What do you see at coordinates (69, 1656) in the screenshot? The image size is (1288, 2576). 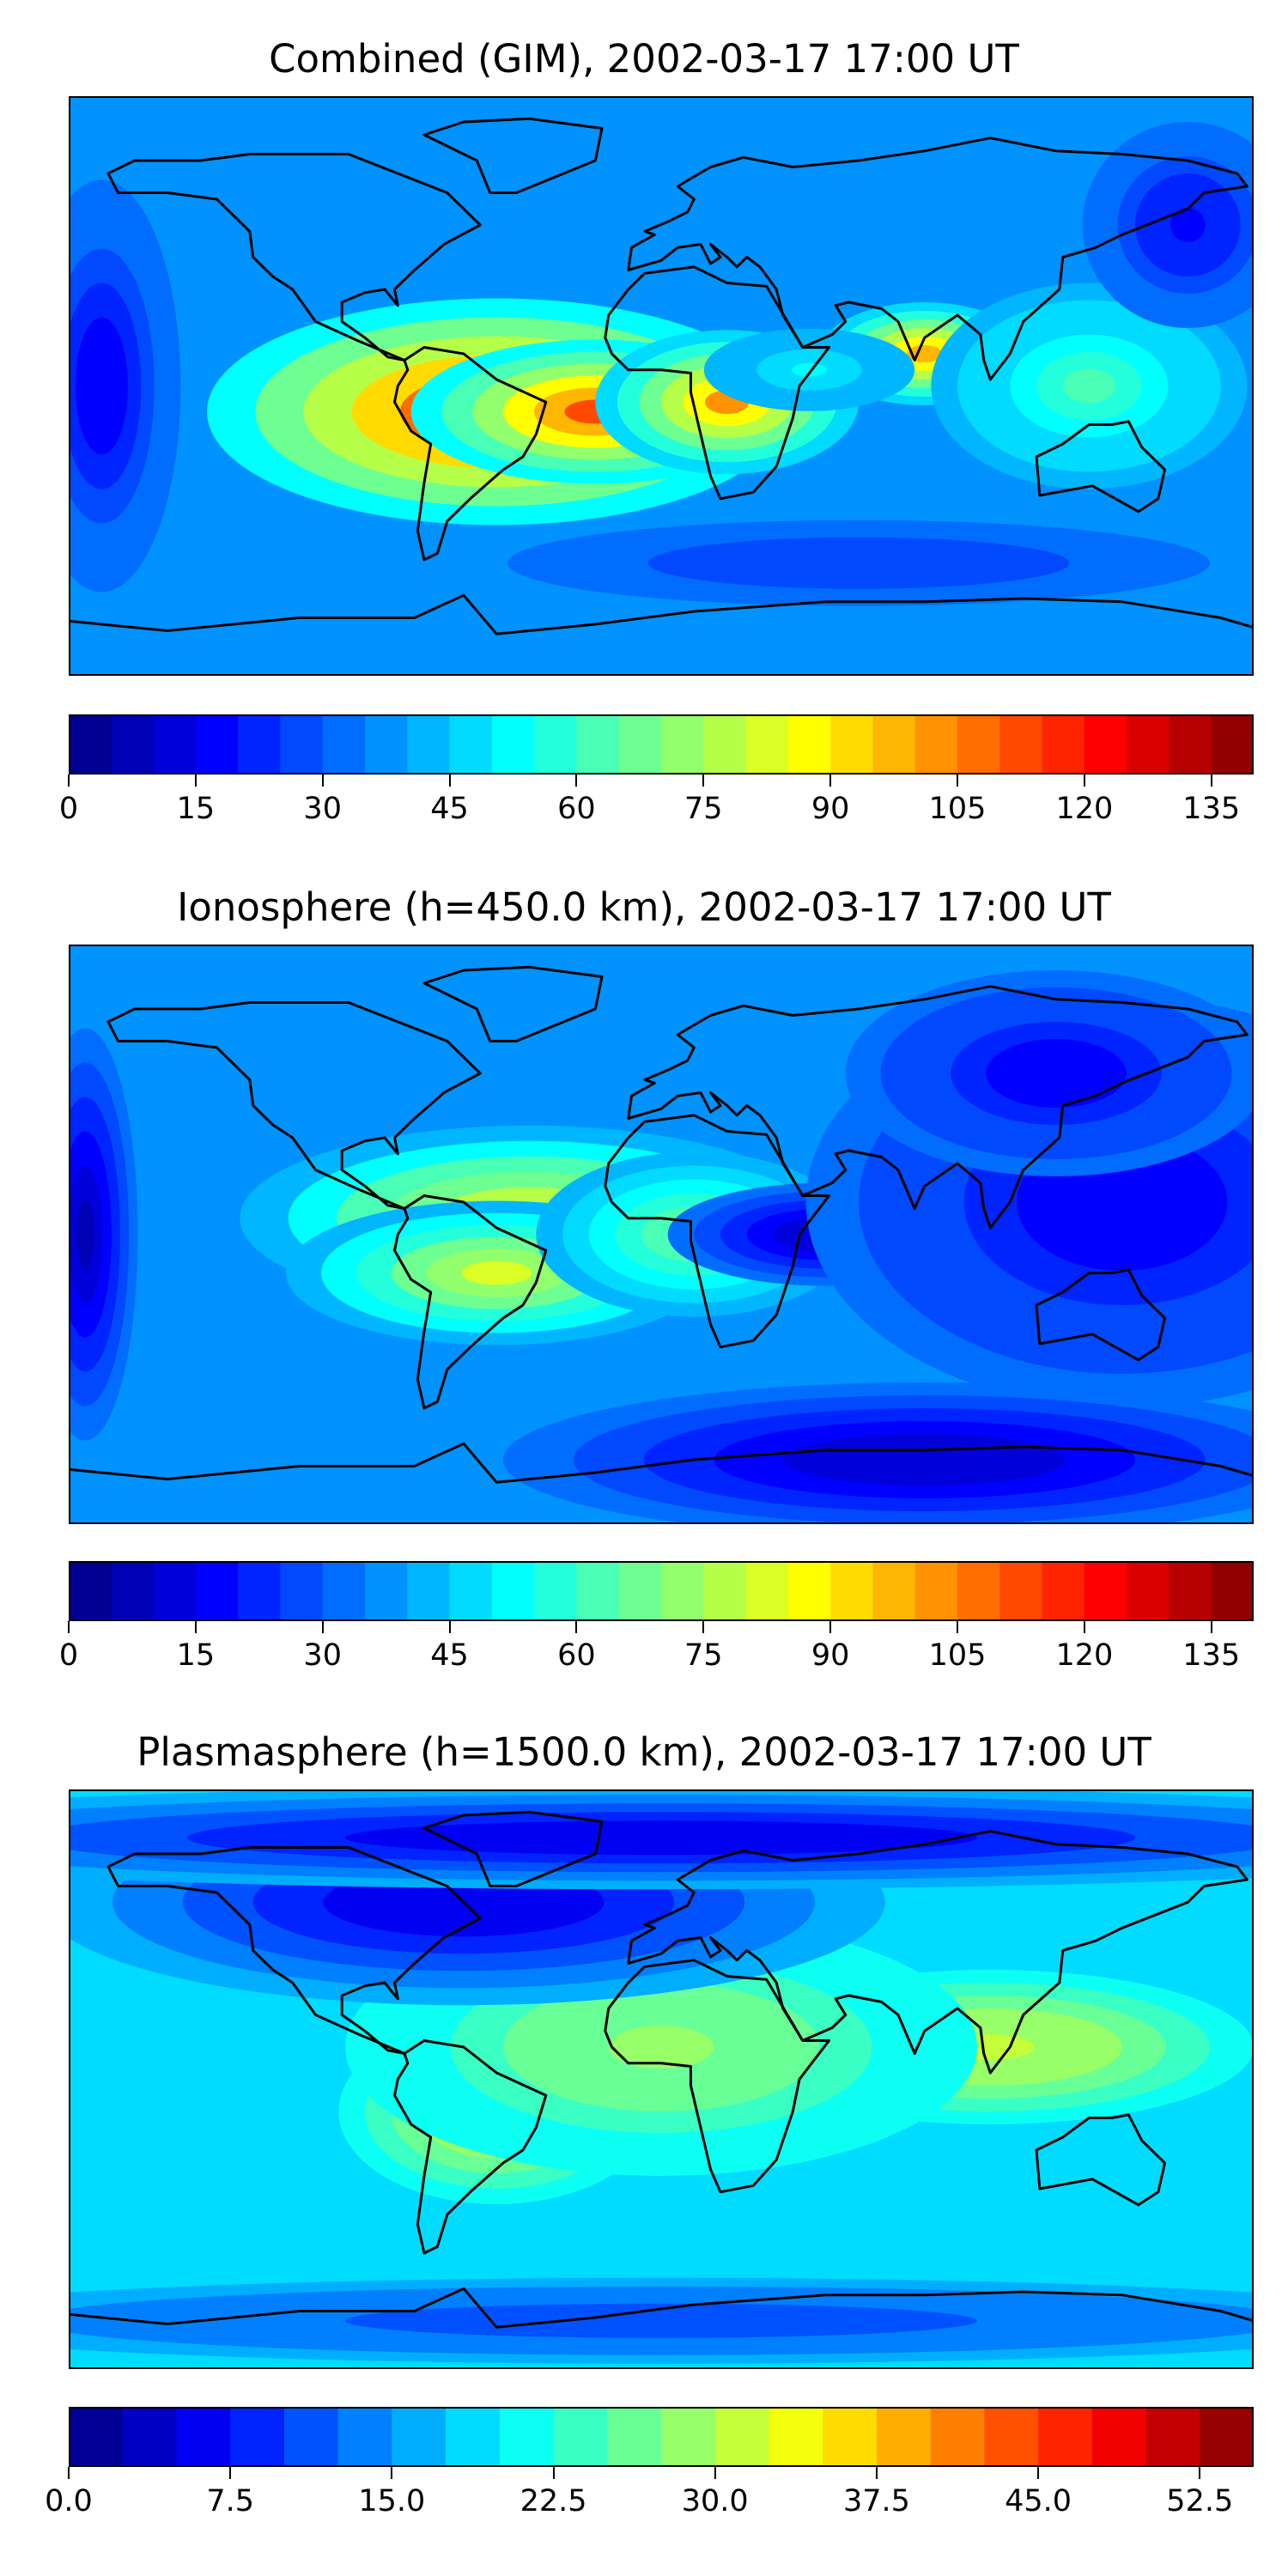 I see `colorbar-tick-label: 0` at bounding box center [69, 1656].